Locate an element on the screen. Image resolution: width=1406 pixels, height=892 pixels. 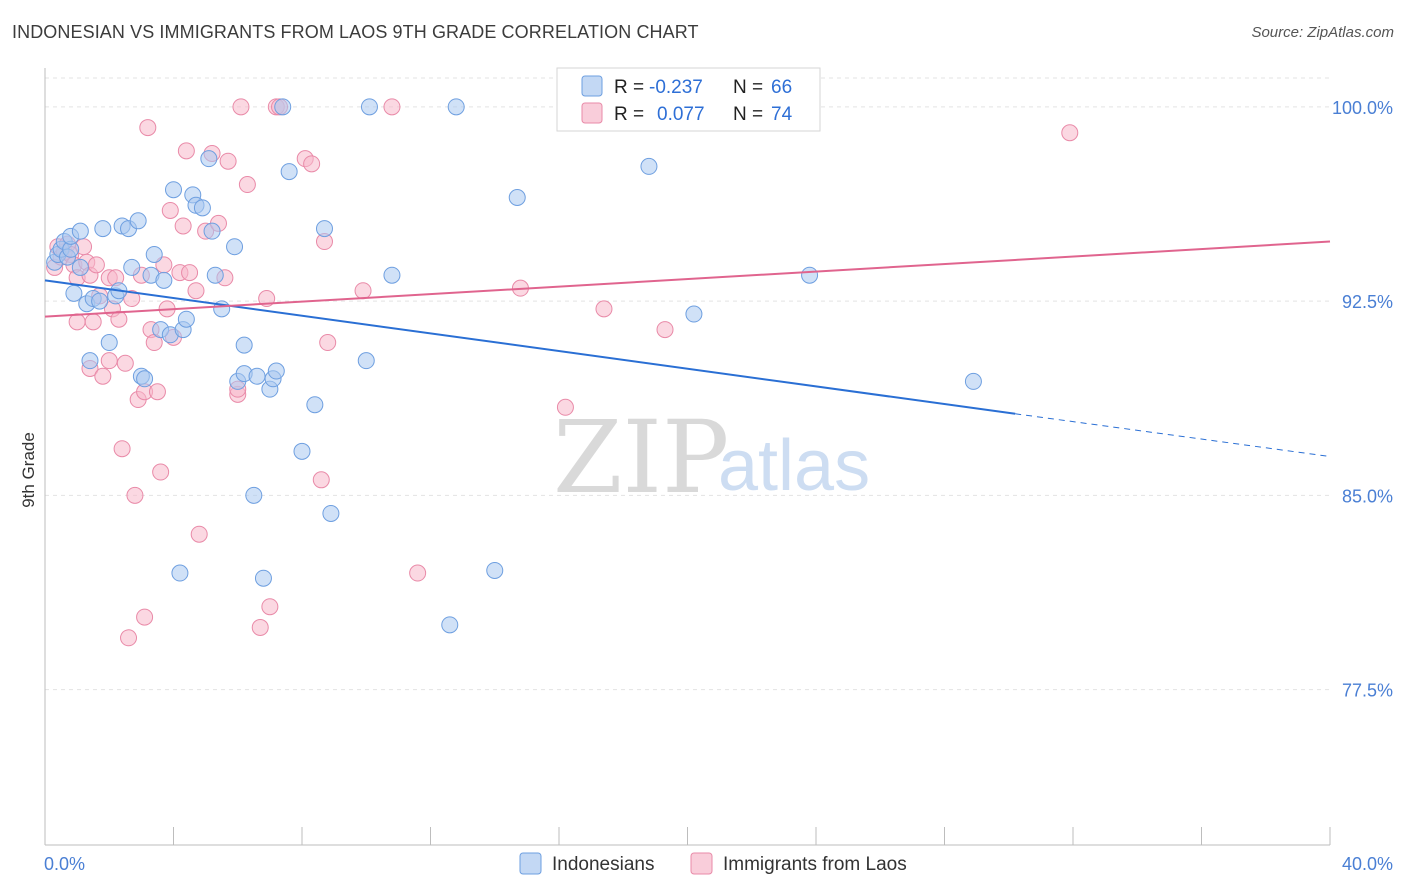
legend-n-value-2: 74 is located at coordinates (782, 114).